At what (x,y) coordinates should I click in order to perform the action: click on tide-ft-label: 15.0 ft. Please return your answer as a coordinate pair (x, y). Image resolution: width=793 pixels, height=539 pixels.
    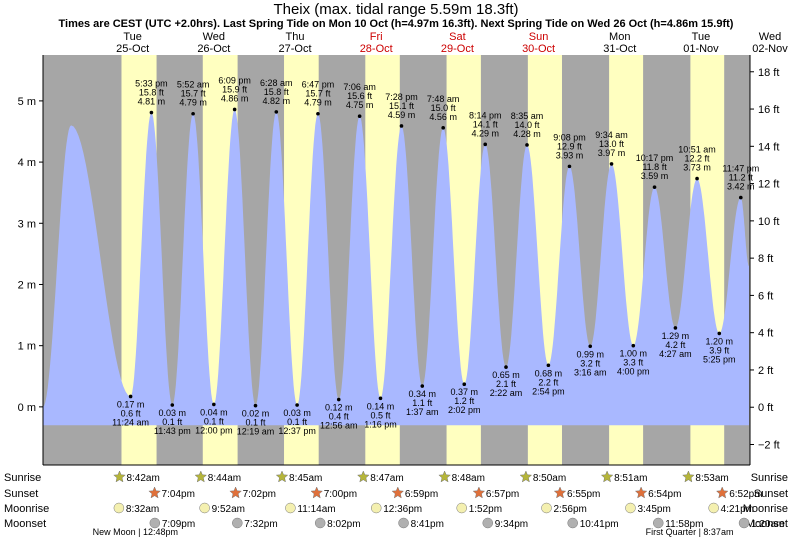
    Looking at the image, I should click on (444, 108).